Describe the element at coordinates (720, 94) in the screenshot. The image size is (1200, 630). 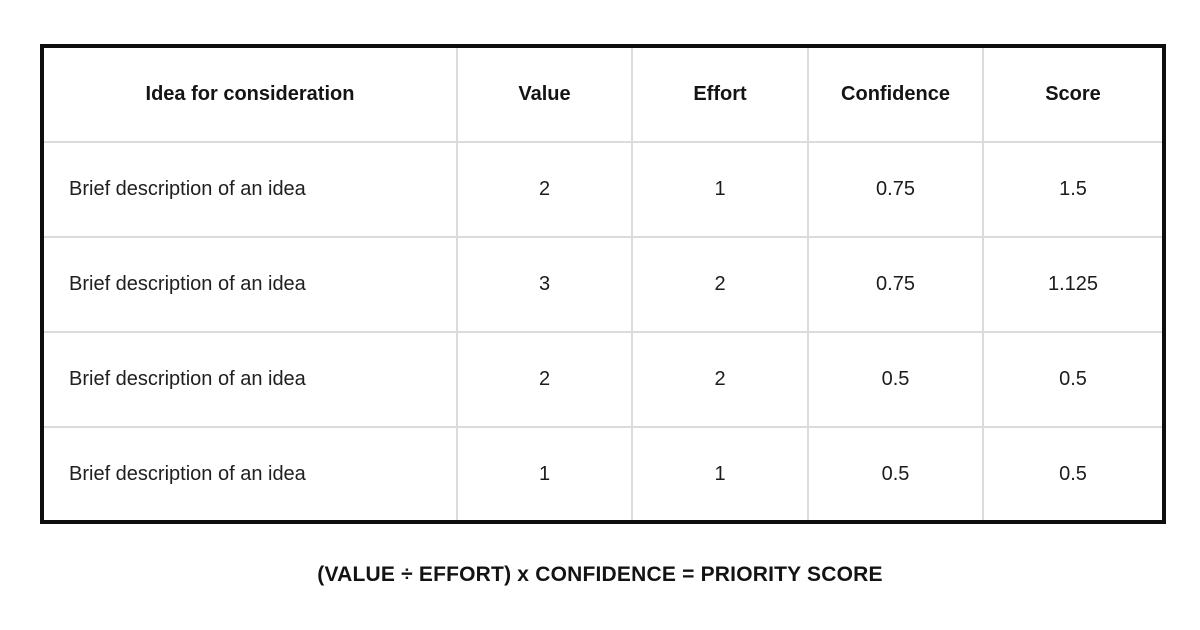
I see `column-header-effort: Effort` at that location.